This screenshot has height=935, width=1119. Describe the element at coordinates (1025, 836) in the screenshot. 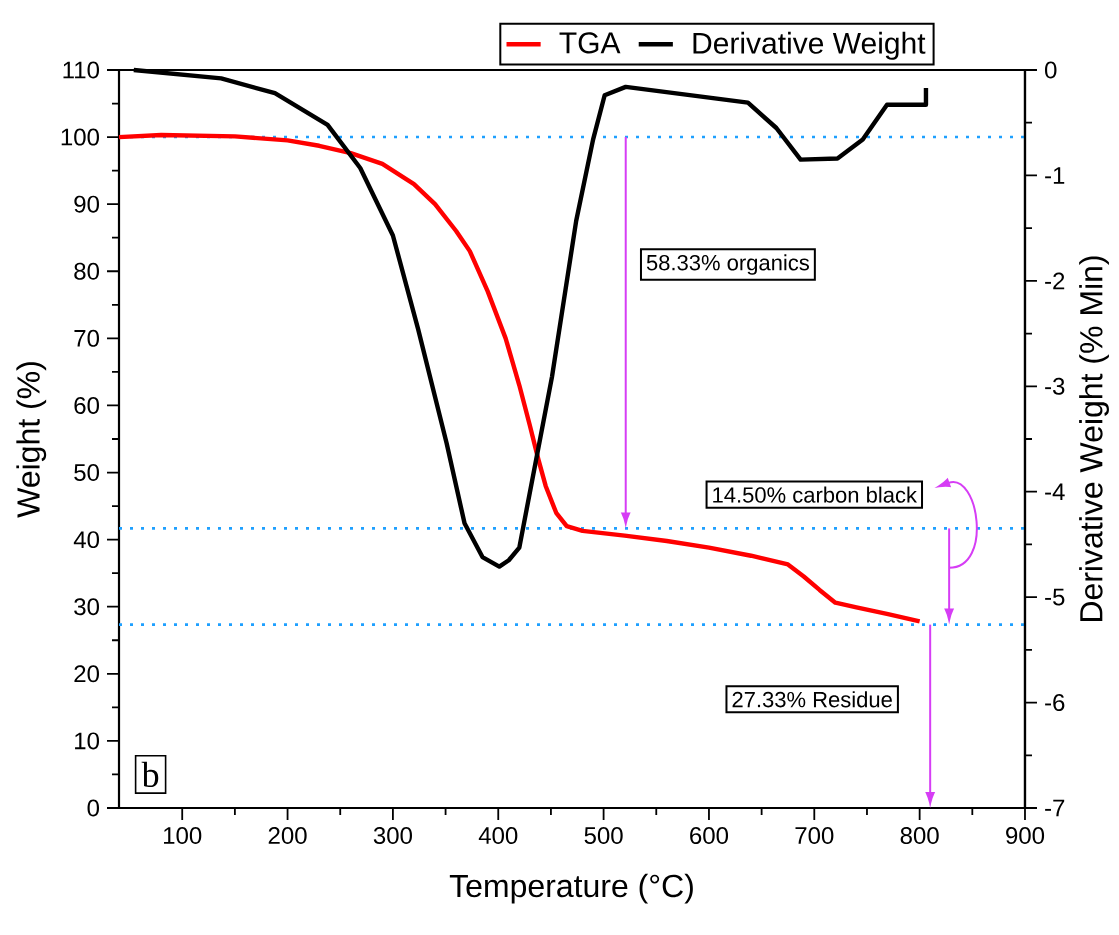

I see `x-tick-label: 900` at that location.